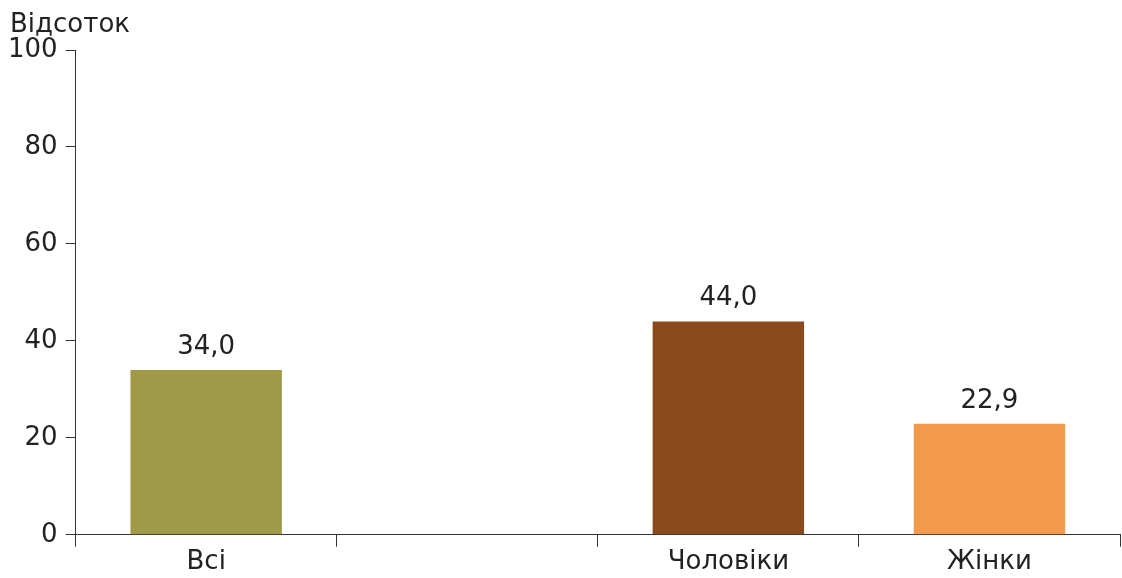  Describe the element at coordinates (206, 344) in the screenshot. I see `data-label: 34,0` at that location.